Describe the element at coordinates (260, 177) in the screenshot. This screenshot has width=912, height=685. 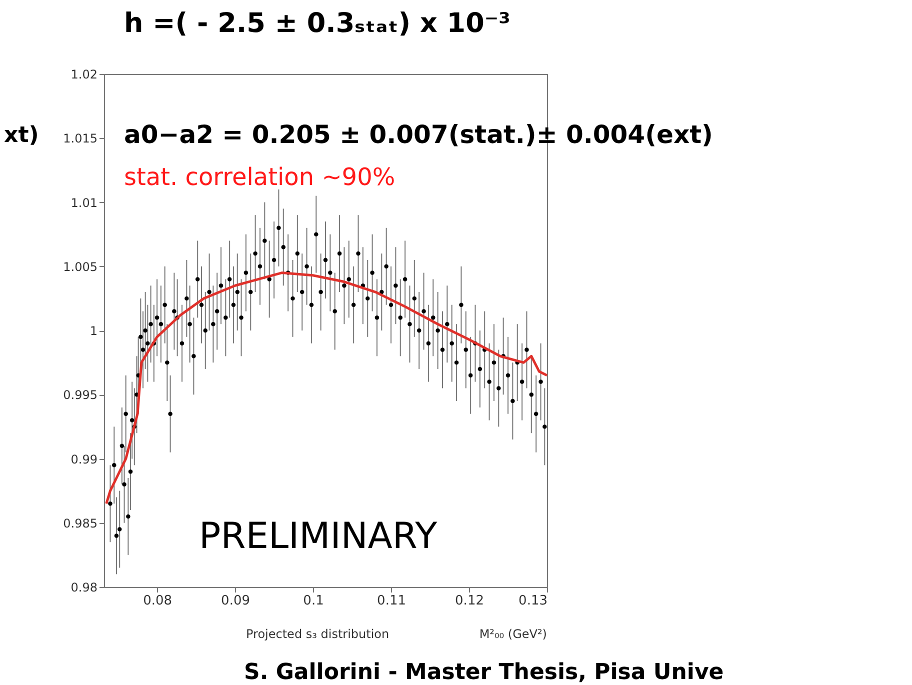
I see `annotation: stat. correlation ~90%` at that location.